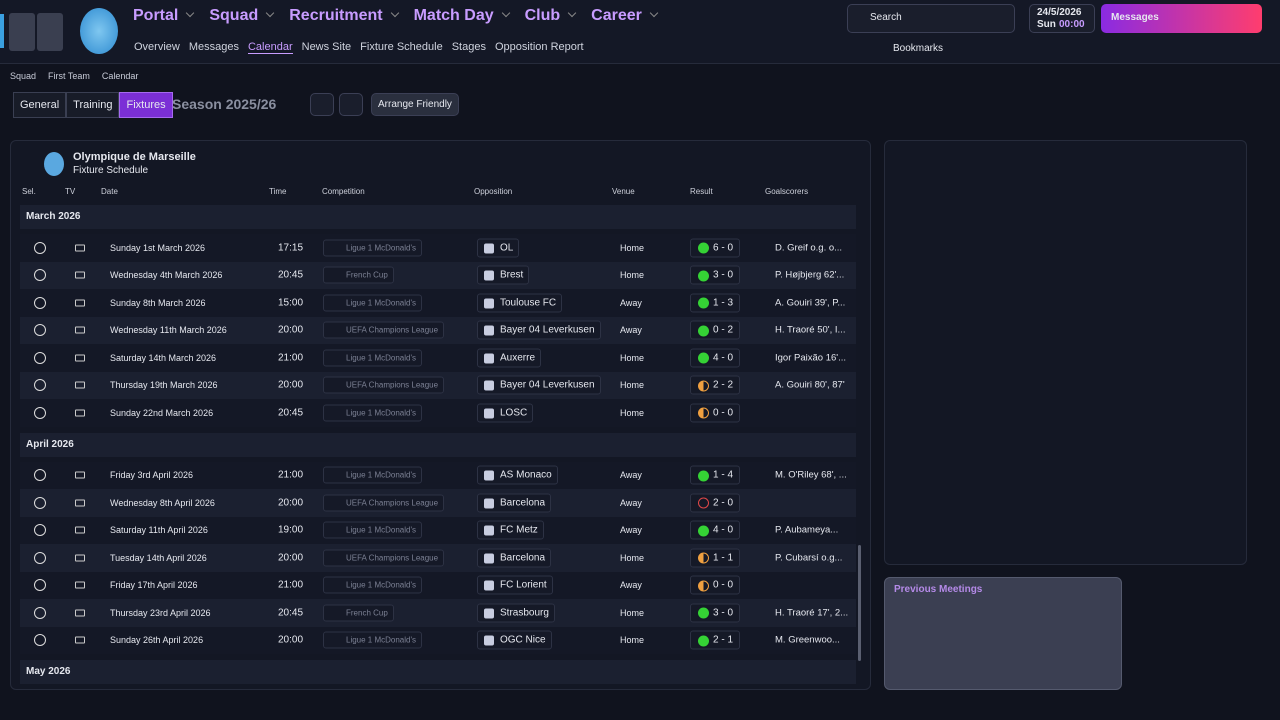  Describe the element at coordinates (510, 530) in the screenshot. I see `opposition: FC Metz` at that location.